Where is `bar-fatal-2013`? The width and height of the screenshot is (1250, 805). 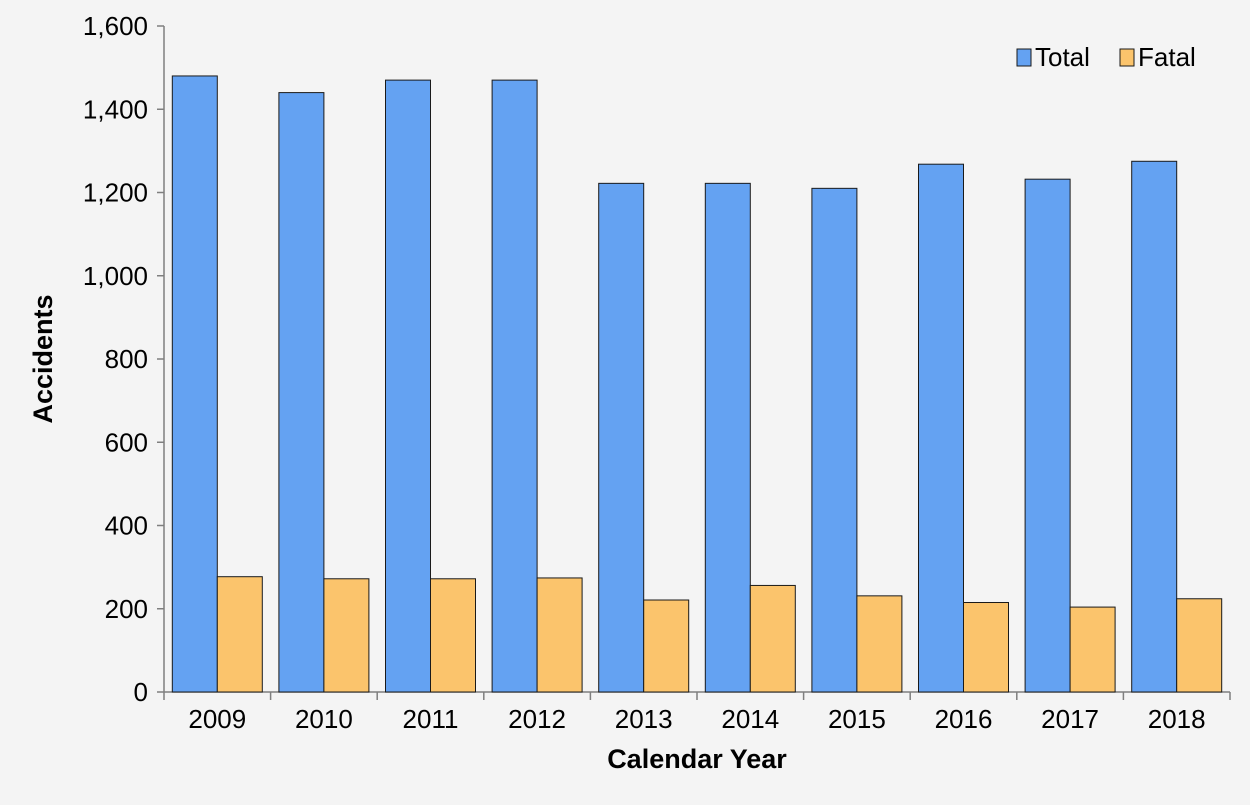
bar-fatal-2013 is located at coordinates (666, 646).